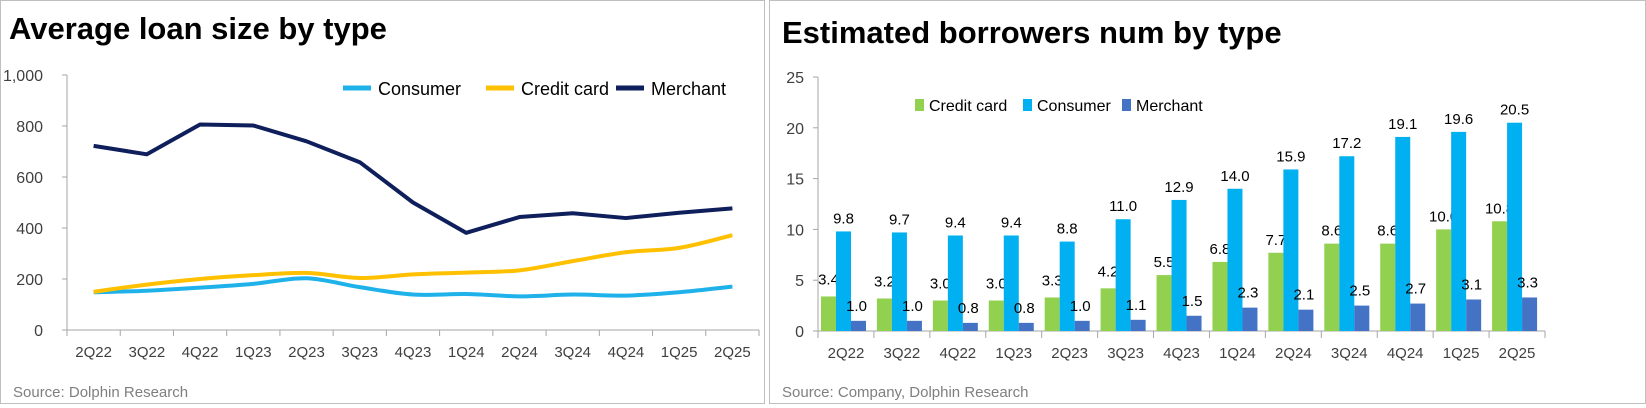  I want to click on series-line-consumer, so click(413, 287).